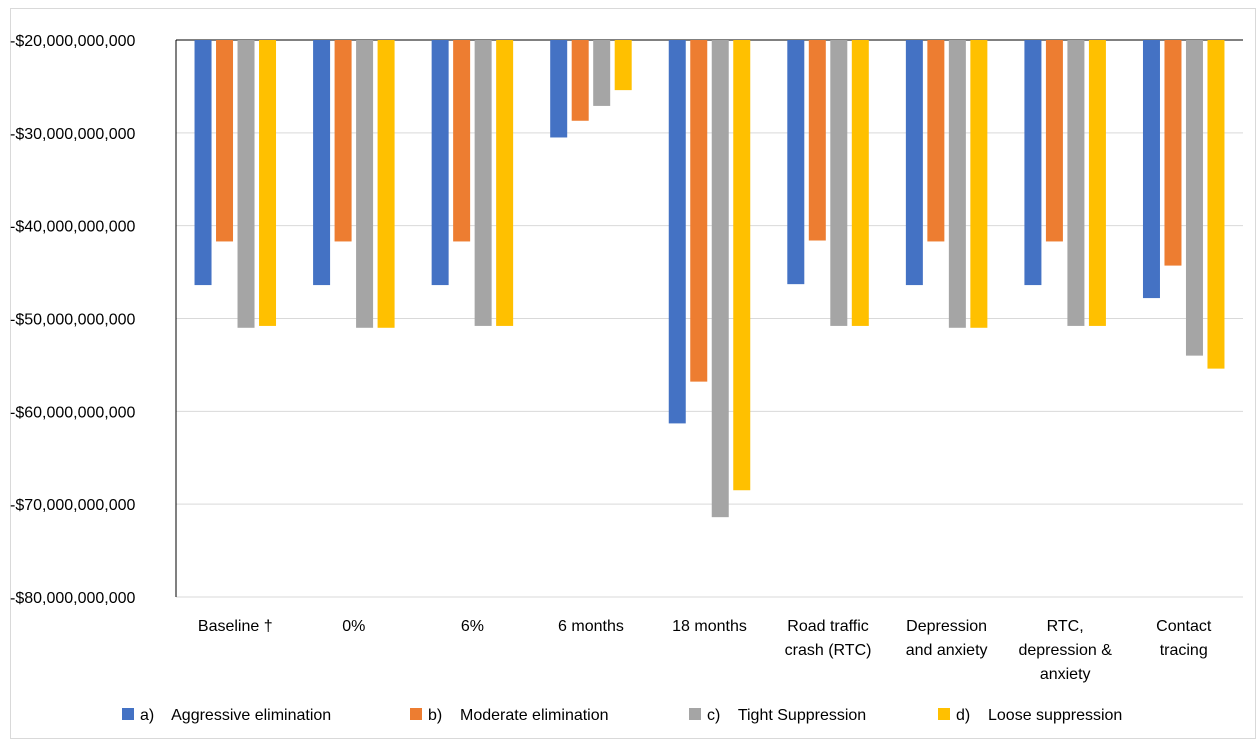 The height and width of the screenshot is (740, 1257). What do you see at coordinates (73, 412) in the screenshot?
I see `y-tick-label: -$60,000,000,000` at bounding box center [73, 412].